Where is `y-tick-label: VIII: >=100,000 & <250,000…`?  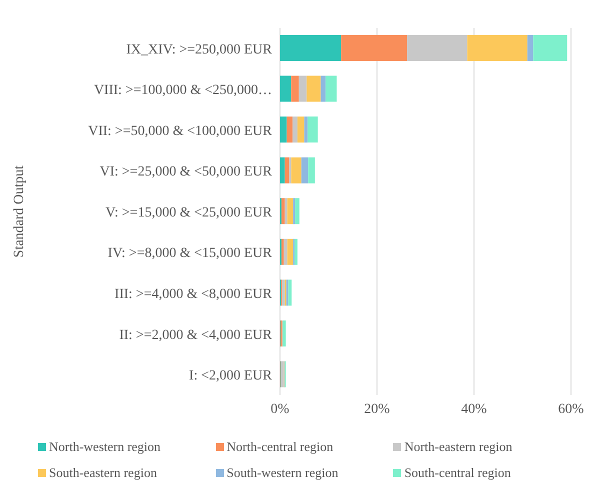 y-tick-label: VIII: >=100,000 & <250,000… is located at coordinates (183, 90).